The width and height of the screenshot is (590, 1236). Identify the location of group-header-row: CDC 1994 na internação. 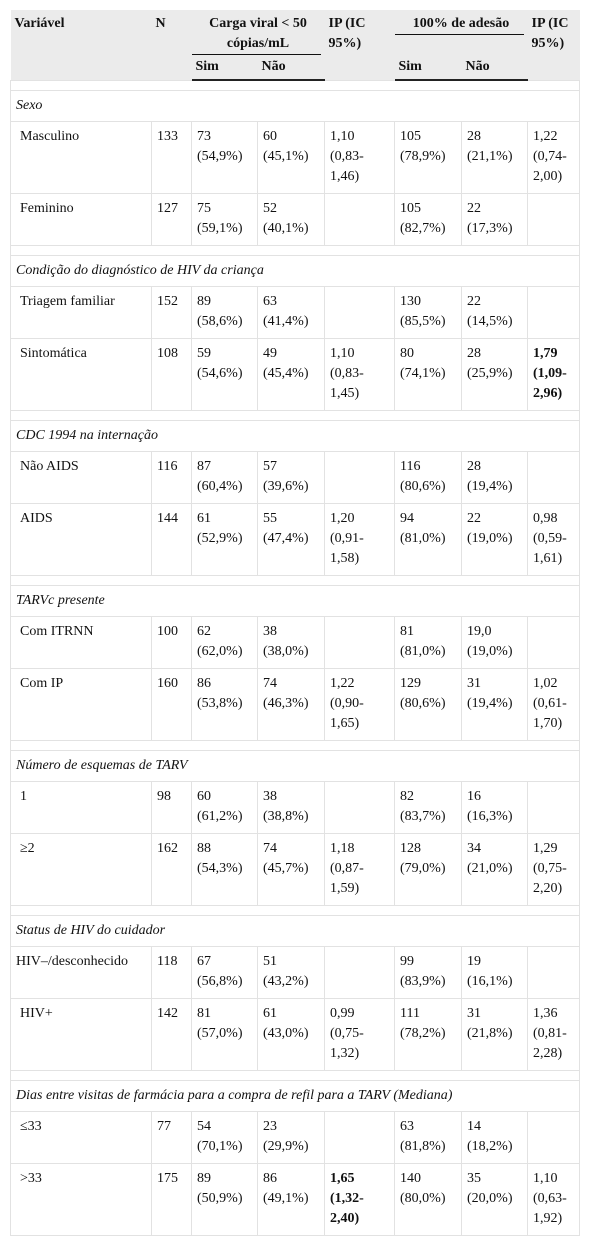
(295, 436).